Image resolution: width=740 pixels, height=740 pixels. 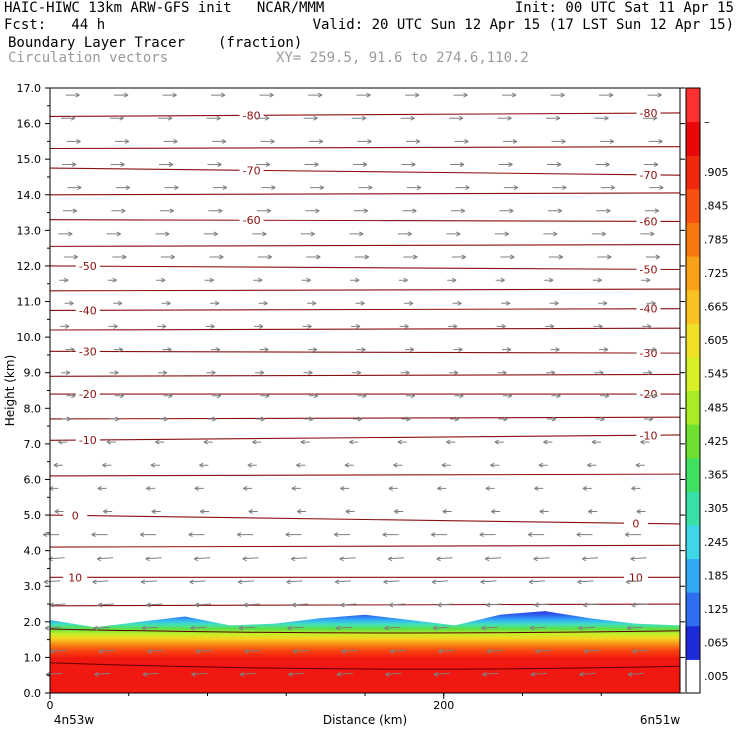 I want to click on contour-line, so click(x=365, y=631).